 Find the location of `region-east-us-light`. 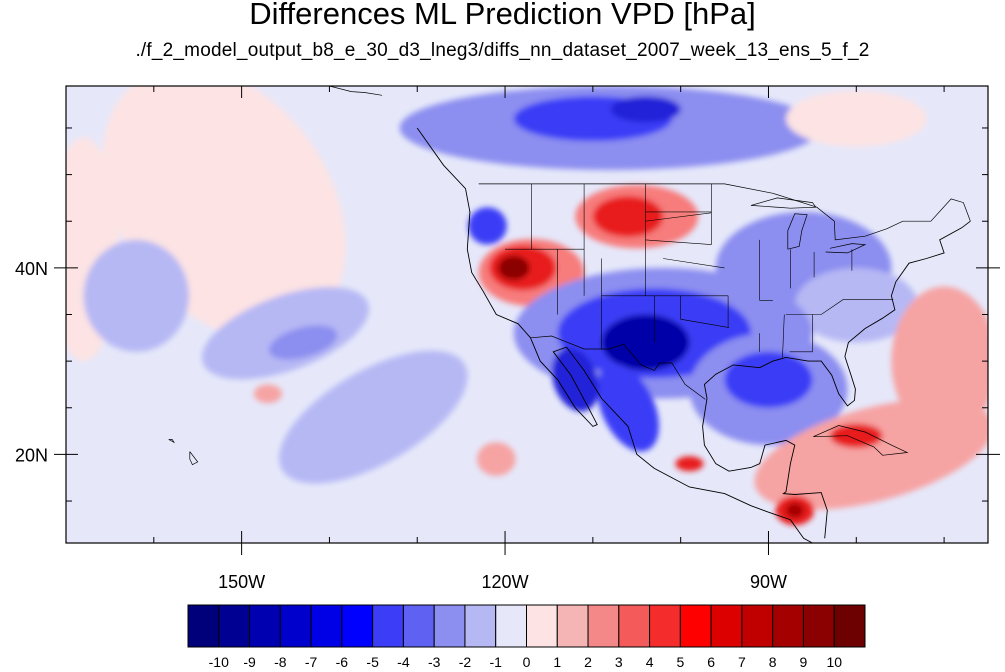

region-east-us-light is located at coordinates (856, 305).